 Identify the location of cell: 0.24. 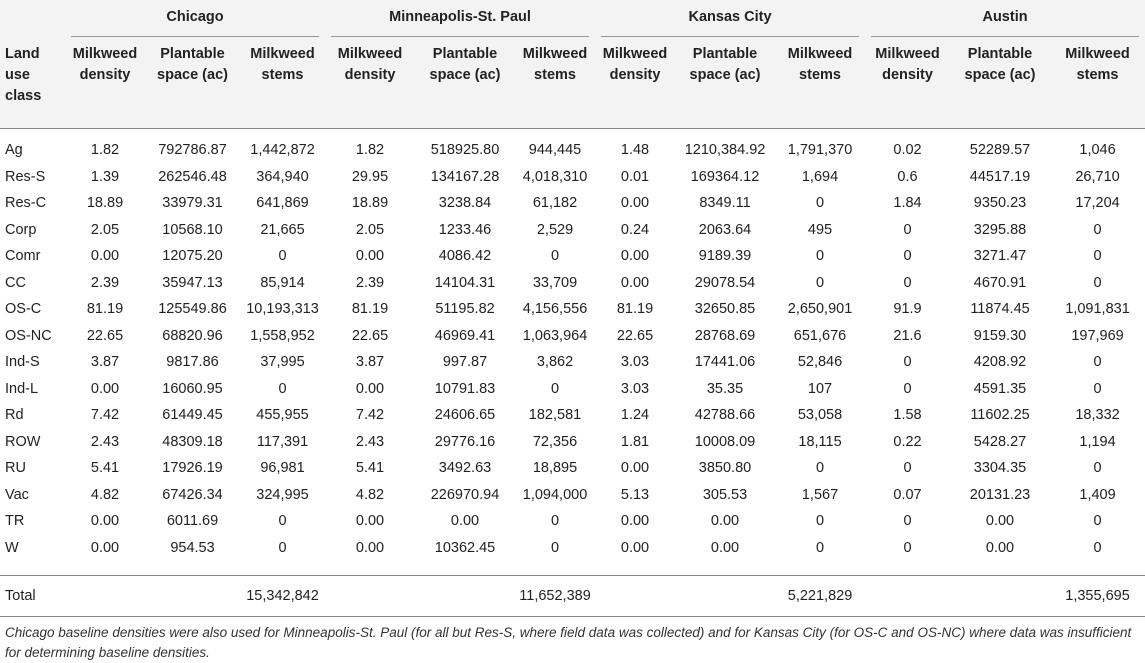
(635, 229).